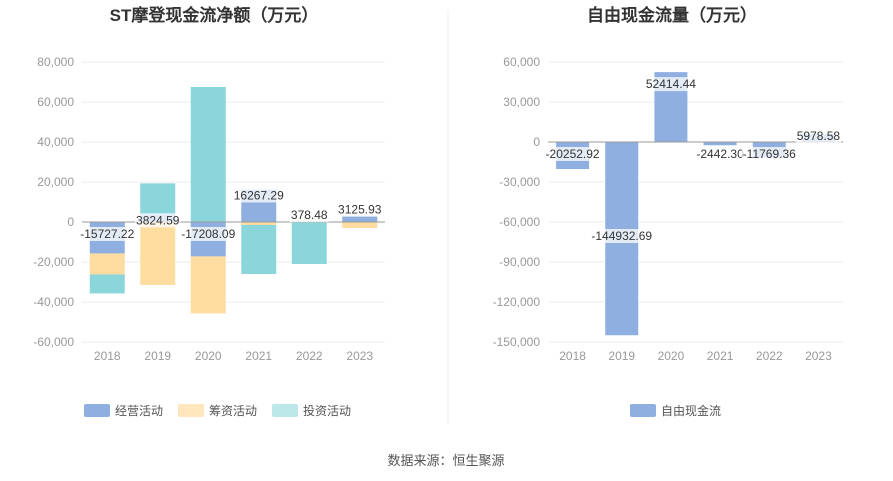 The image size is (893, 481). Describe the element at coordinates (55, 142) in the screenshot. I see `y-tick-label: 40,000` at that location.